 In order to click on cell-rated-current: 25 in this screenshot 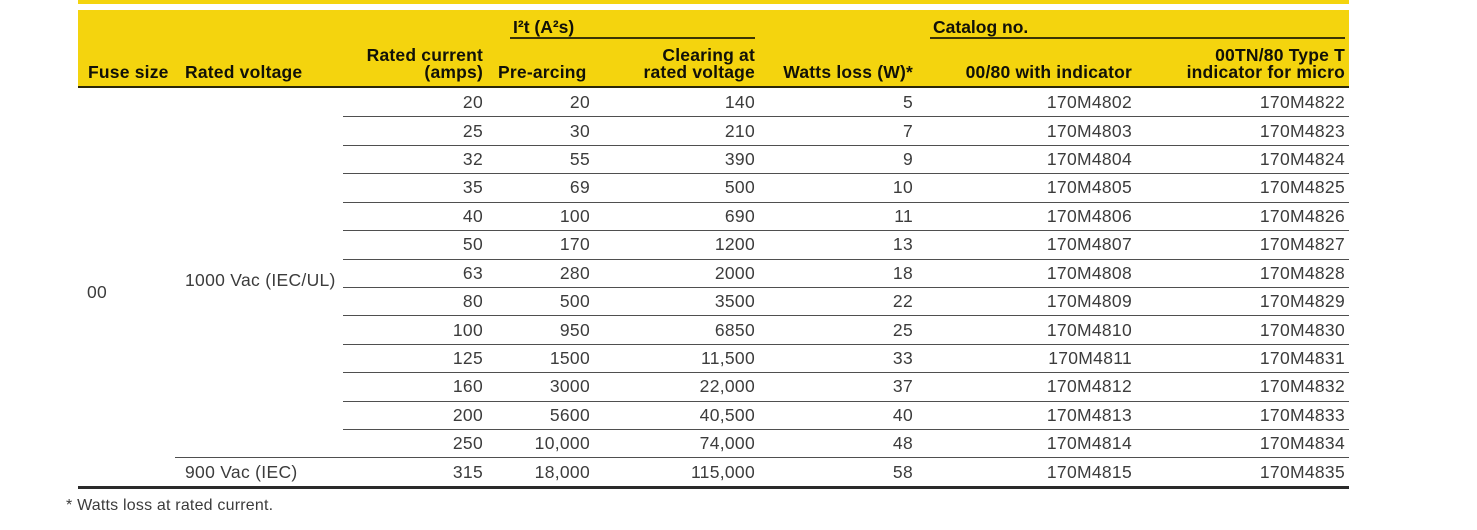, I will do `click(415, 130)`.